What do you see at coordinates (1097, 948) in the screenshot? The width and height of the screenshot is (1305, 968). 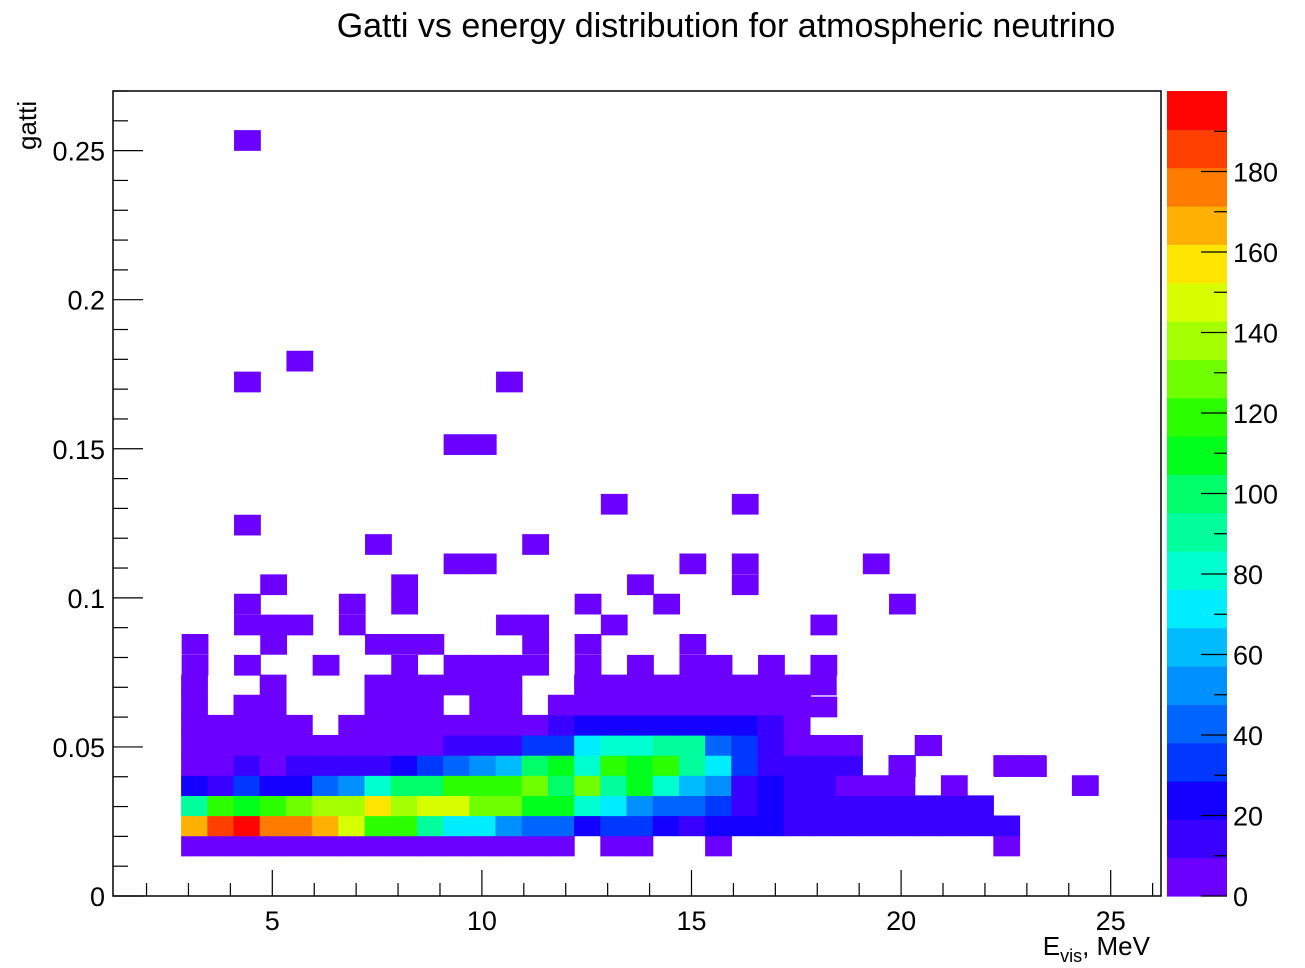 I see `x-axis-label: Evis, MeV` at bounding box center [1097, 948].